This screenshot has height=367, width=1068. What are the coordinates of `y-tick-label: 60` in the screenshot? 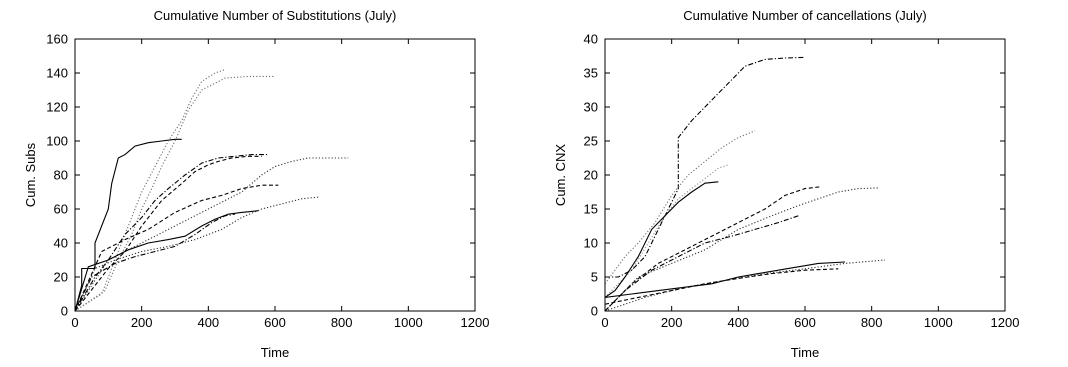 It's located at (61, 209).